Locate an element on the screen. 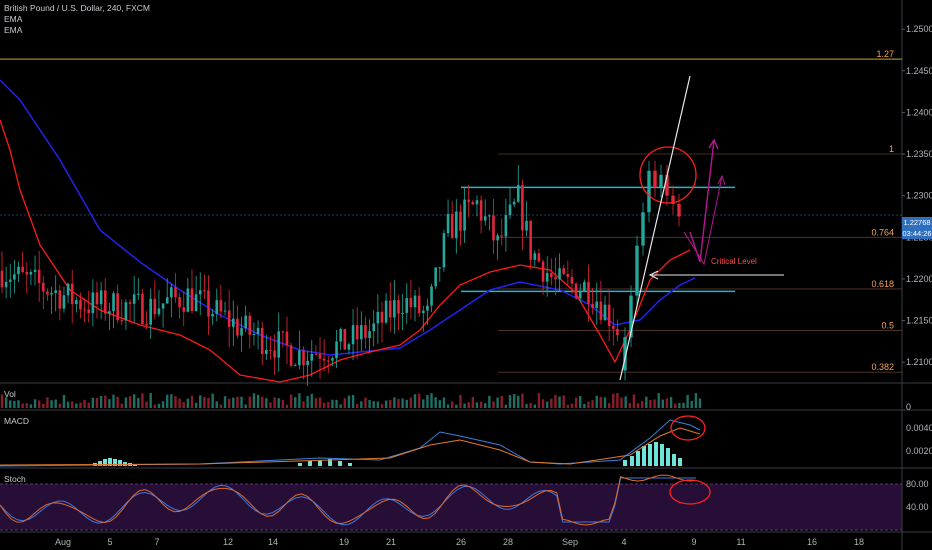 This screenshot has width=932, height=550. macd-axis-label: 0.00200 is located at coordinates (919, 451).